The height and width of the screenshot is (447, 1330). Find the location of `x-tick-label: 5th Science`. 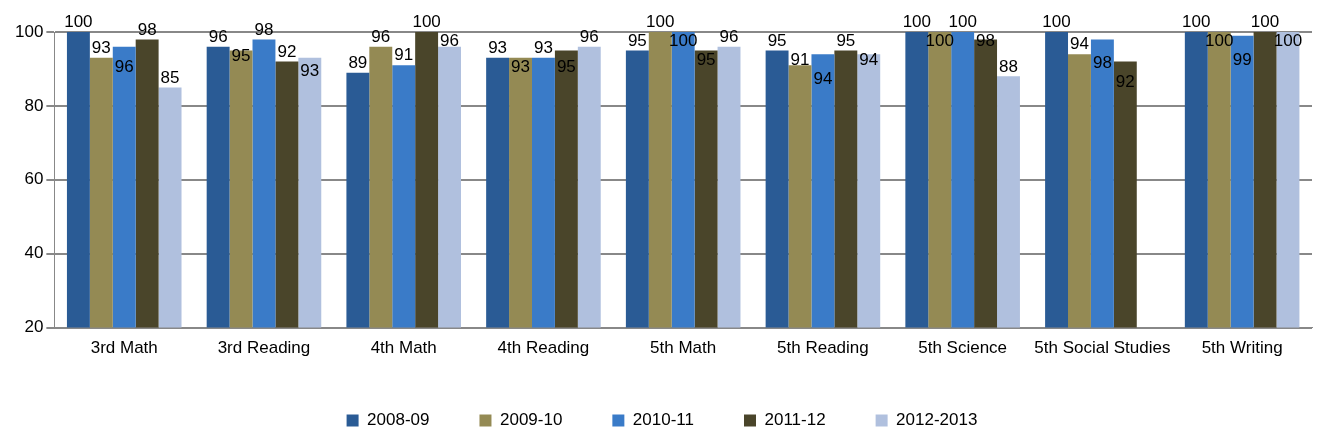

x-tick-label: 5th Science is located at coordinates (963, 348).